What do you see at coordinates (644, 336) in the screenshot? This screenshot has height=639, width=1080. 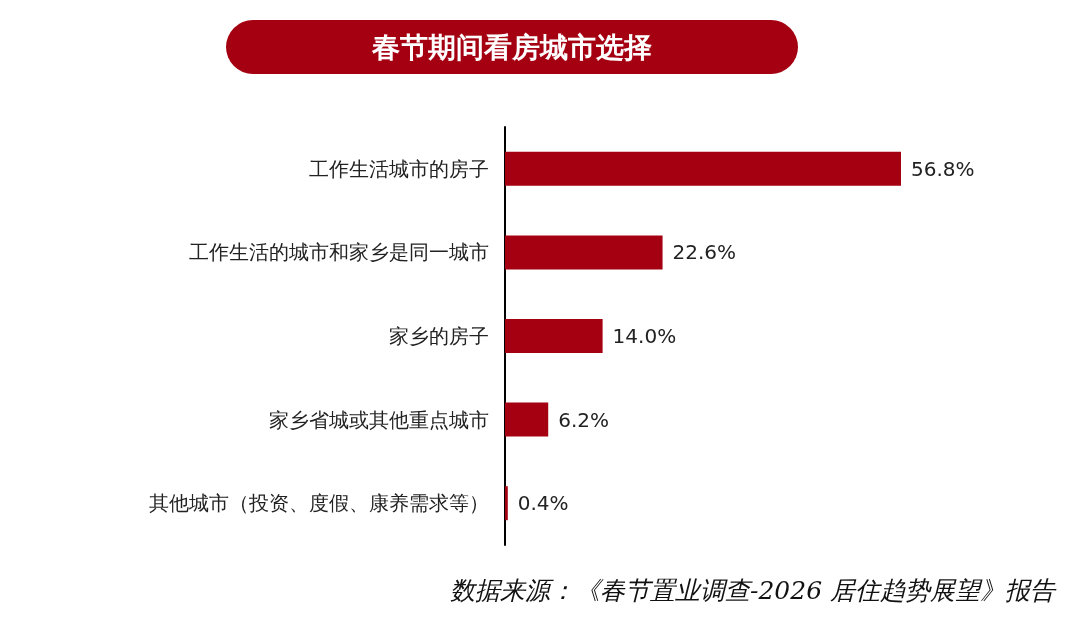 I see `data-label: 14.0%` at bounding box center [644, 336].